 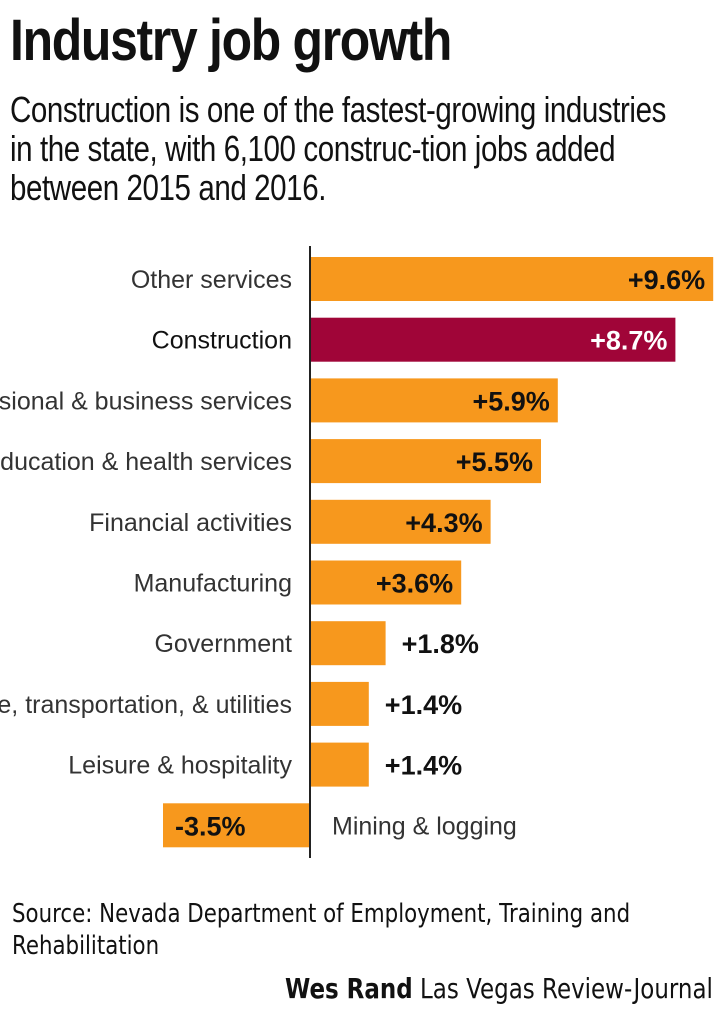 What do you see at coordinates (211, 280) in the screenshot?
I see `category-label-0: Other services` at bounding box center [211, 280].